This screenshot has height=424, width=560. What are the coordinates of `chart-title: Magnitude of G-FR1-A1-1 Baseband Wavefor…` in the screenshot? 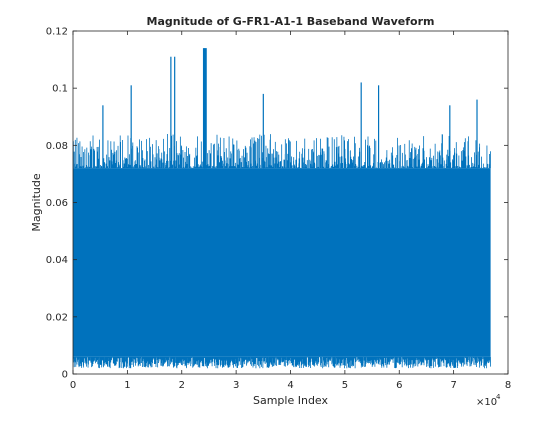 It's located at (291, 21).